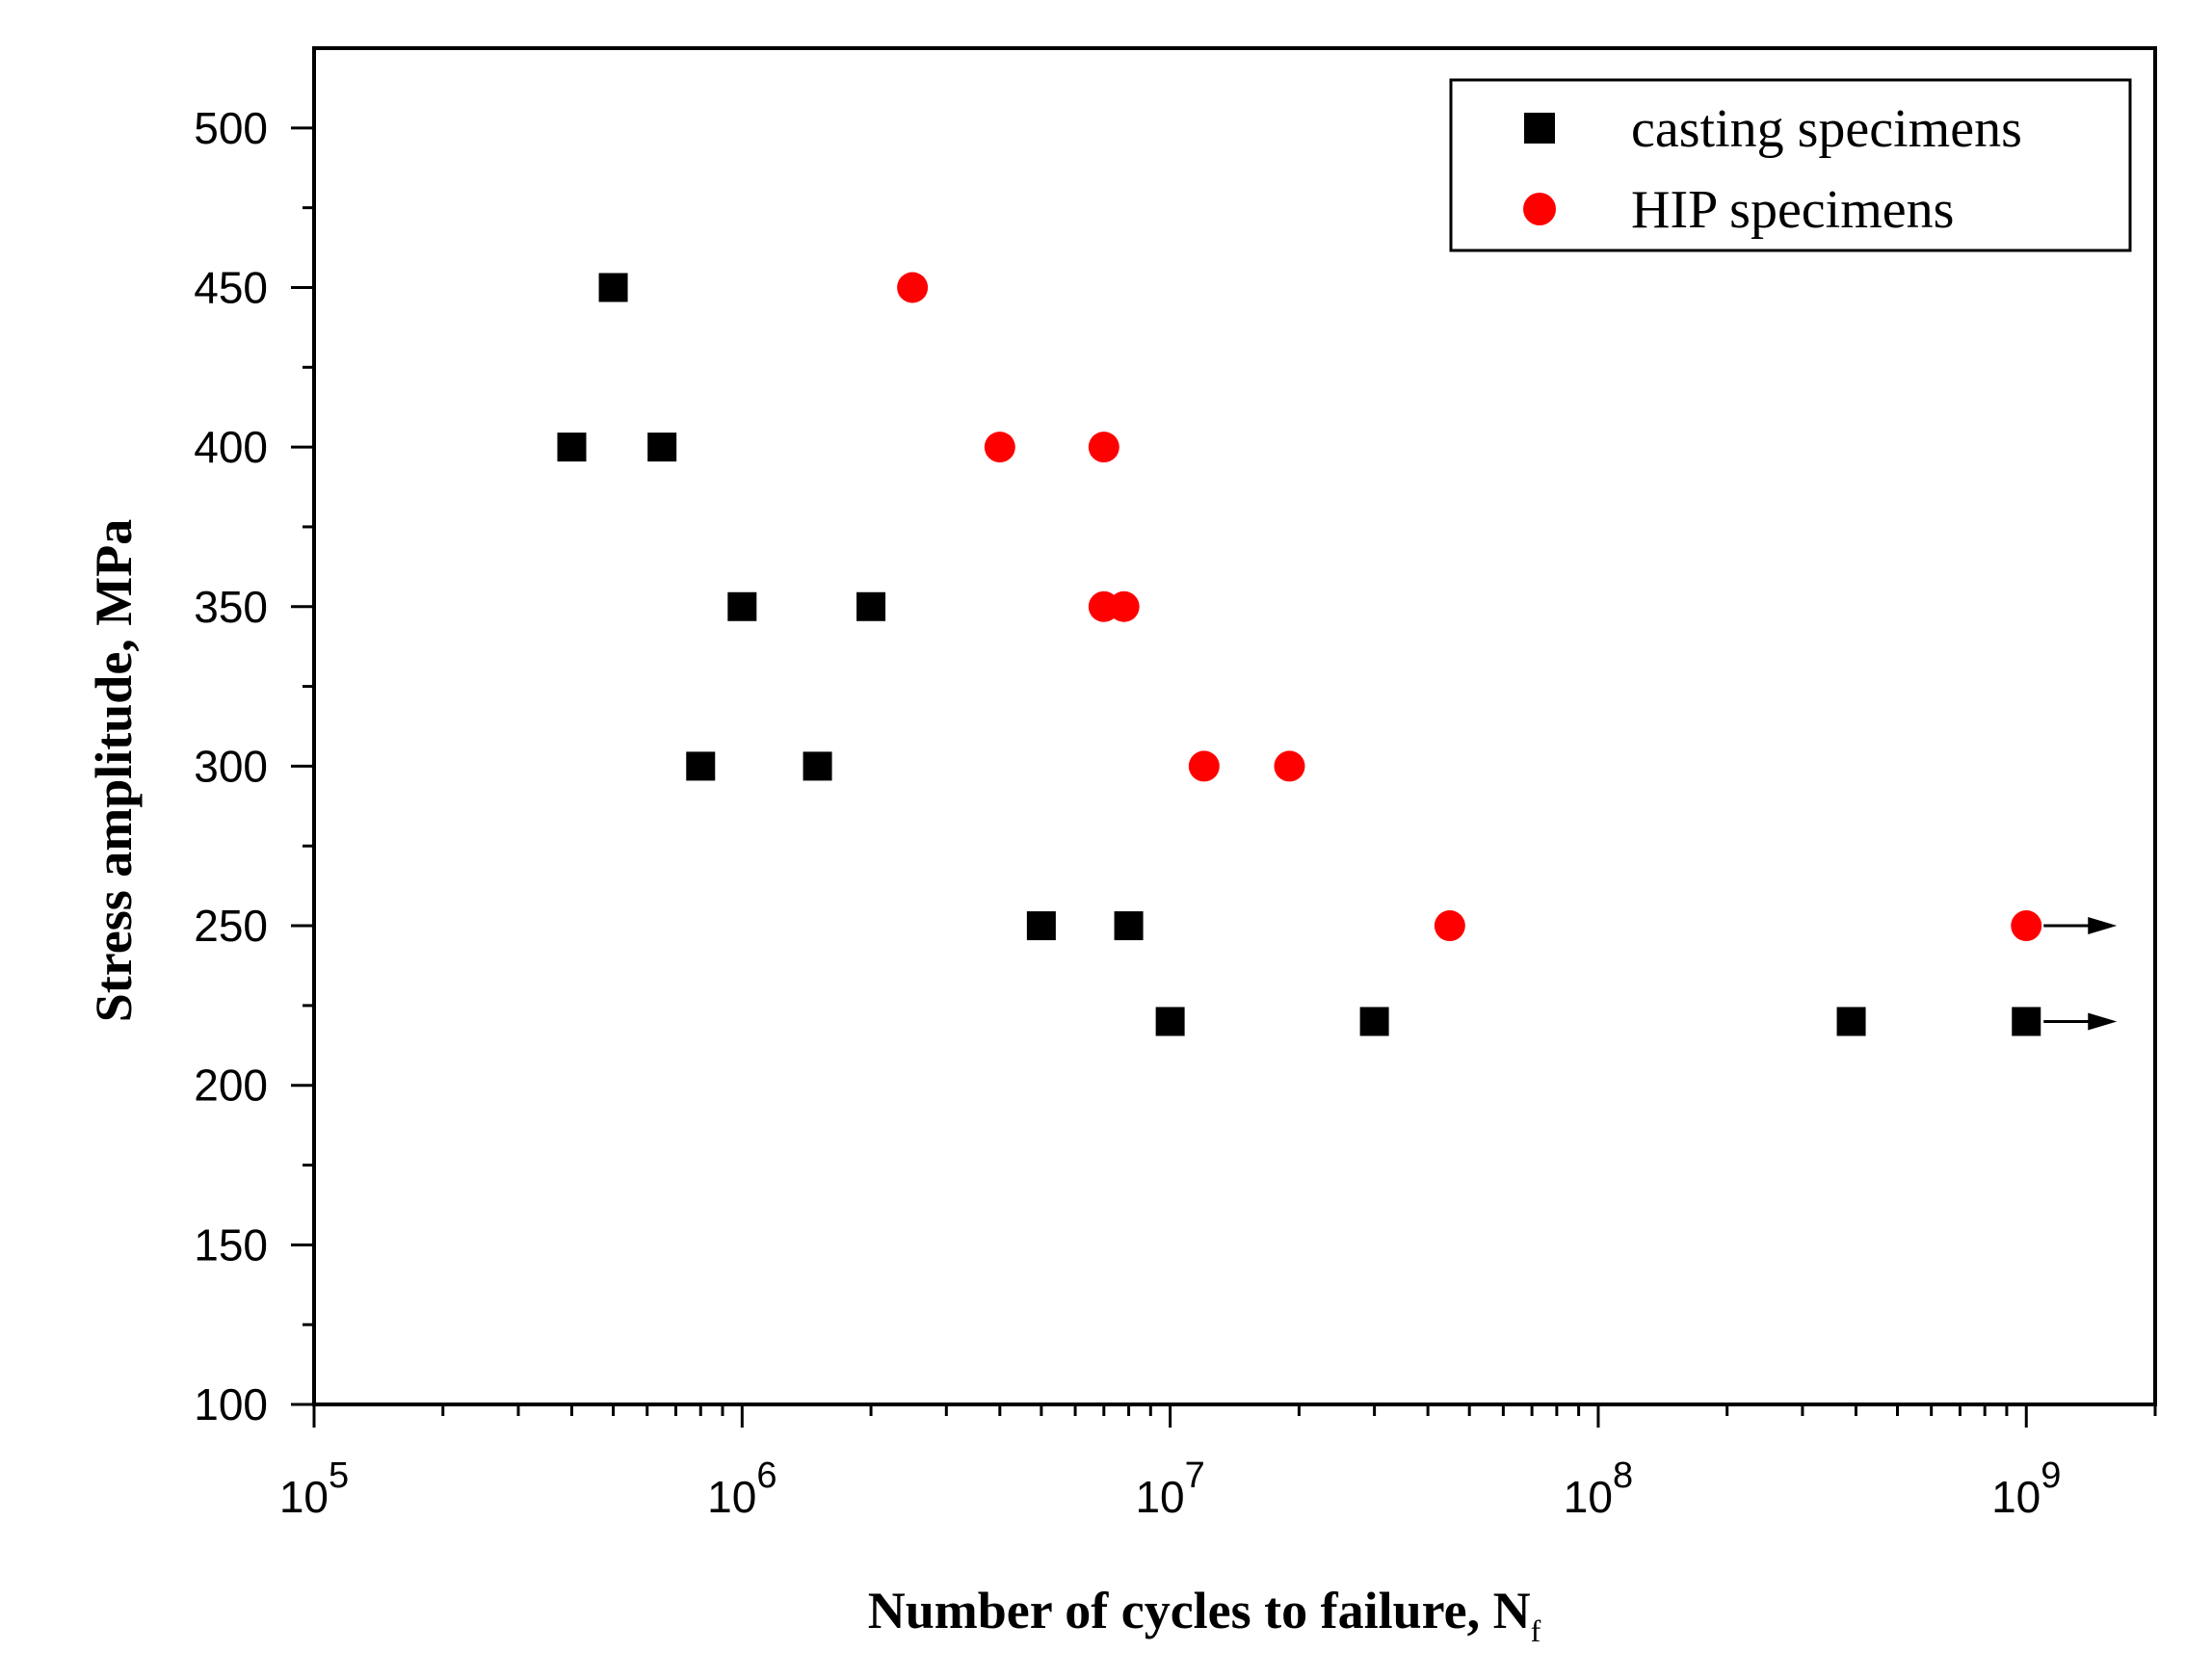 Image resolution: width=2212 pixels, height=1678 pixels. What do you see at coordinates (231, 1086) in the screenshot?
I see `y-tick-label: 200` at bounding box center [231, 1086].